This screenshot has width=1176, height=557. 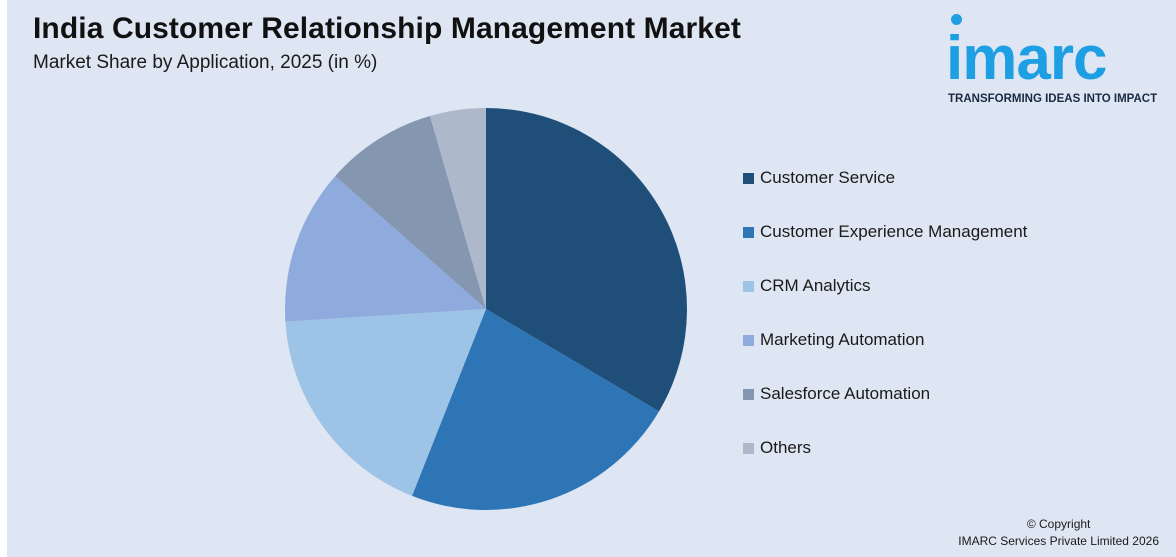 I want to click on pie-slice-salesforce-automation, so click(x=410, y=212).